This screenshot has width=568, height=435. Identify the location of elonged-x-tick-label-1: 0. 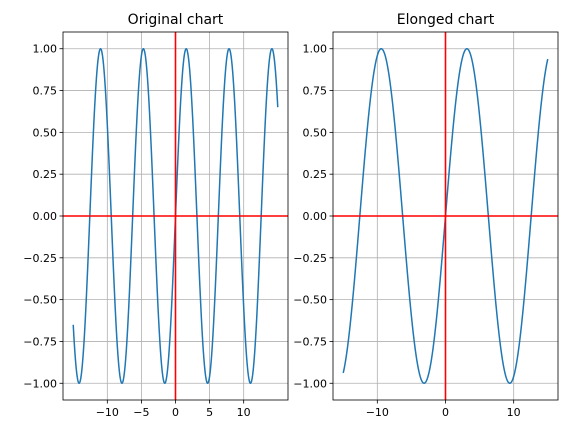
(445, 412).